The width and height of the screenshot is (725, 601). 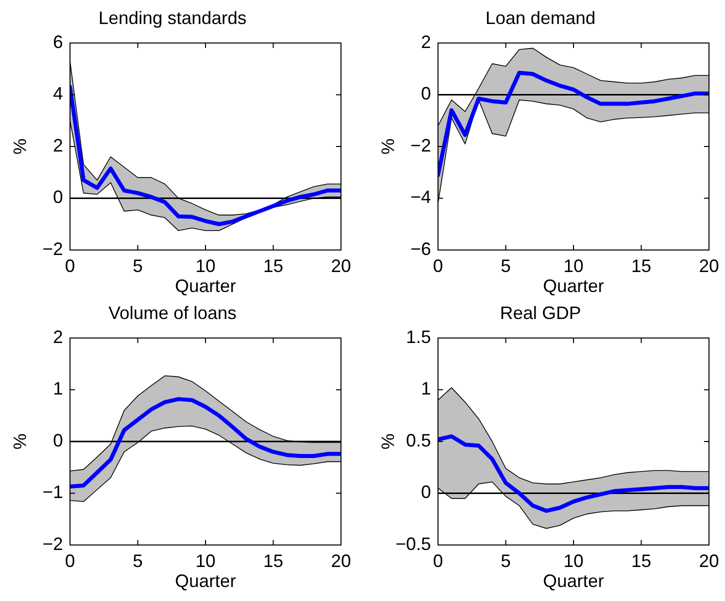 What do you see at coordinates (57, 42) in the screenshot?
I see `y-tick-label: 6` at bounding box center [57, 42].